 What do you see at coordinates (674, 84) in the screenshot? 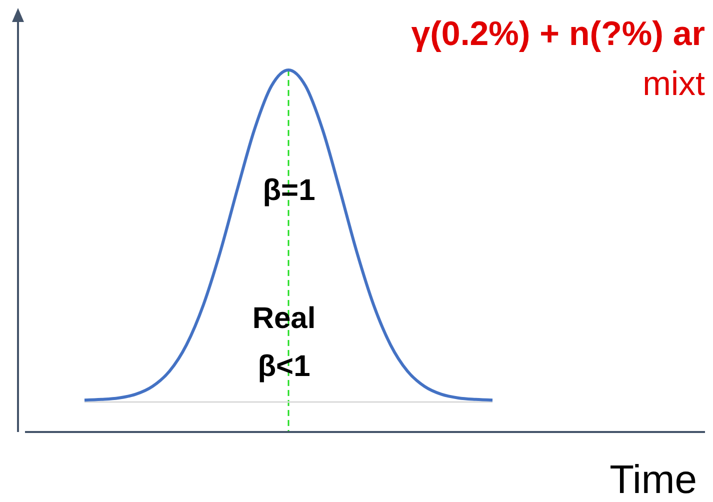
I see `chart-subtitle: mixt` at bounding box center [674, 84].